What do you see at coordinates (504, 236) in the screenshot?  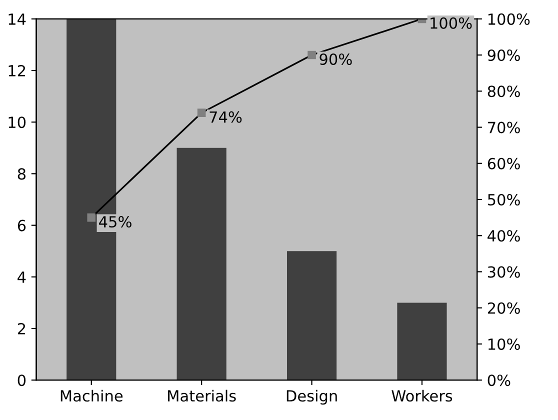 I see `y2-tick-label: 40%` at bounding box center [504, 236].